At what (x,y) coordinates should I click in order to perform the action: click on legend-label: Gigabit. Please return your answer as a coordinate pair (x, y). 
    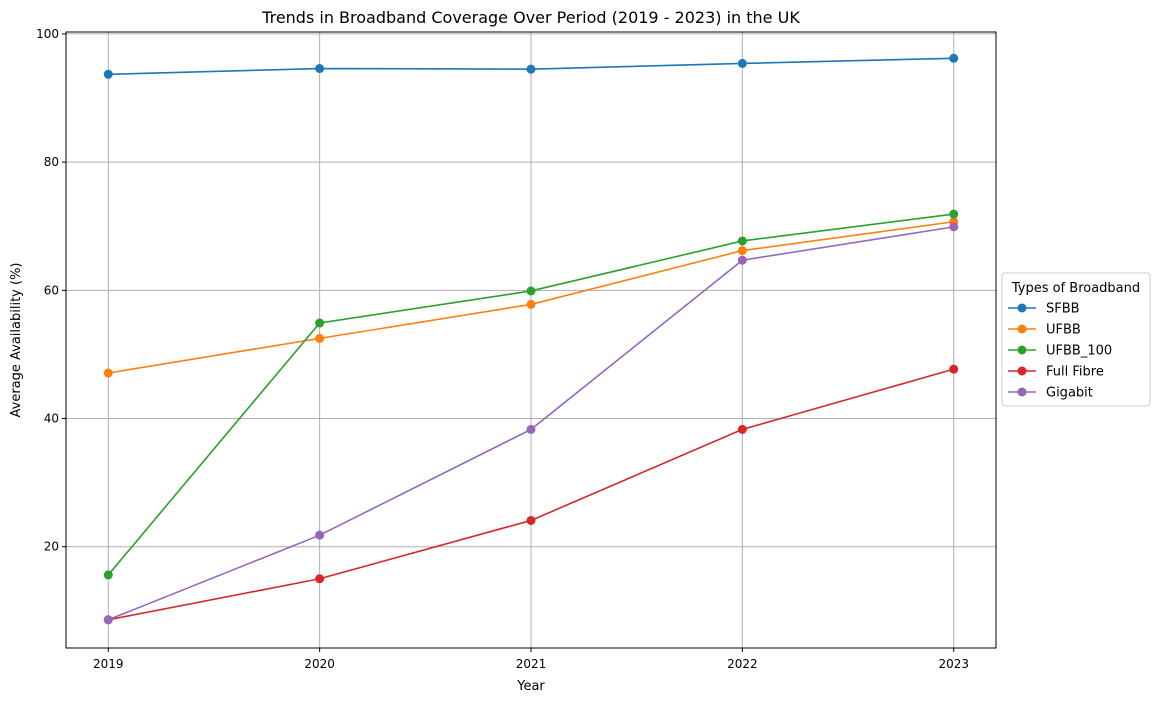
    Looking at the image, I should click on (1069, 393).